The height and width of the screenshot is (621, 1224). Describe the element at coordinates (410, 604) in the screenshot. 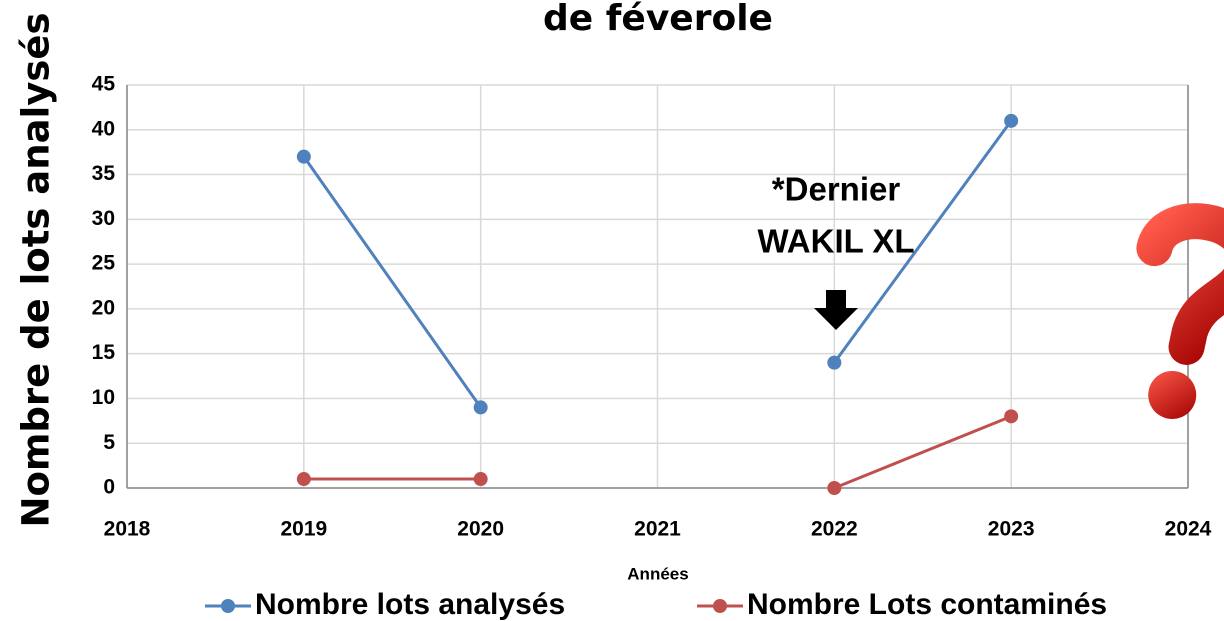

I see `legend-label: Nombre lots analysés` at that location.